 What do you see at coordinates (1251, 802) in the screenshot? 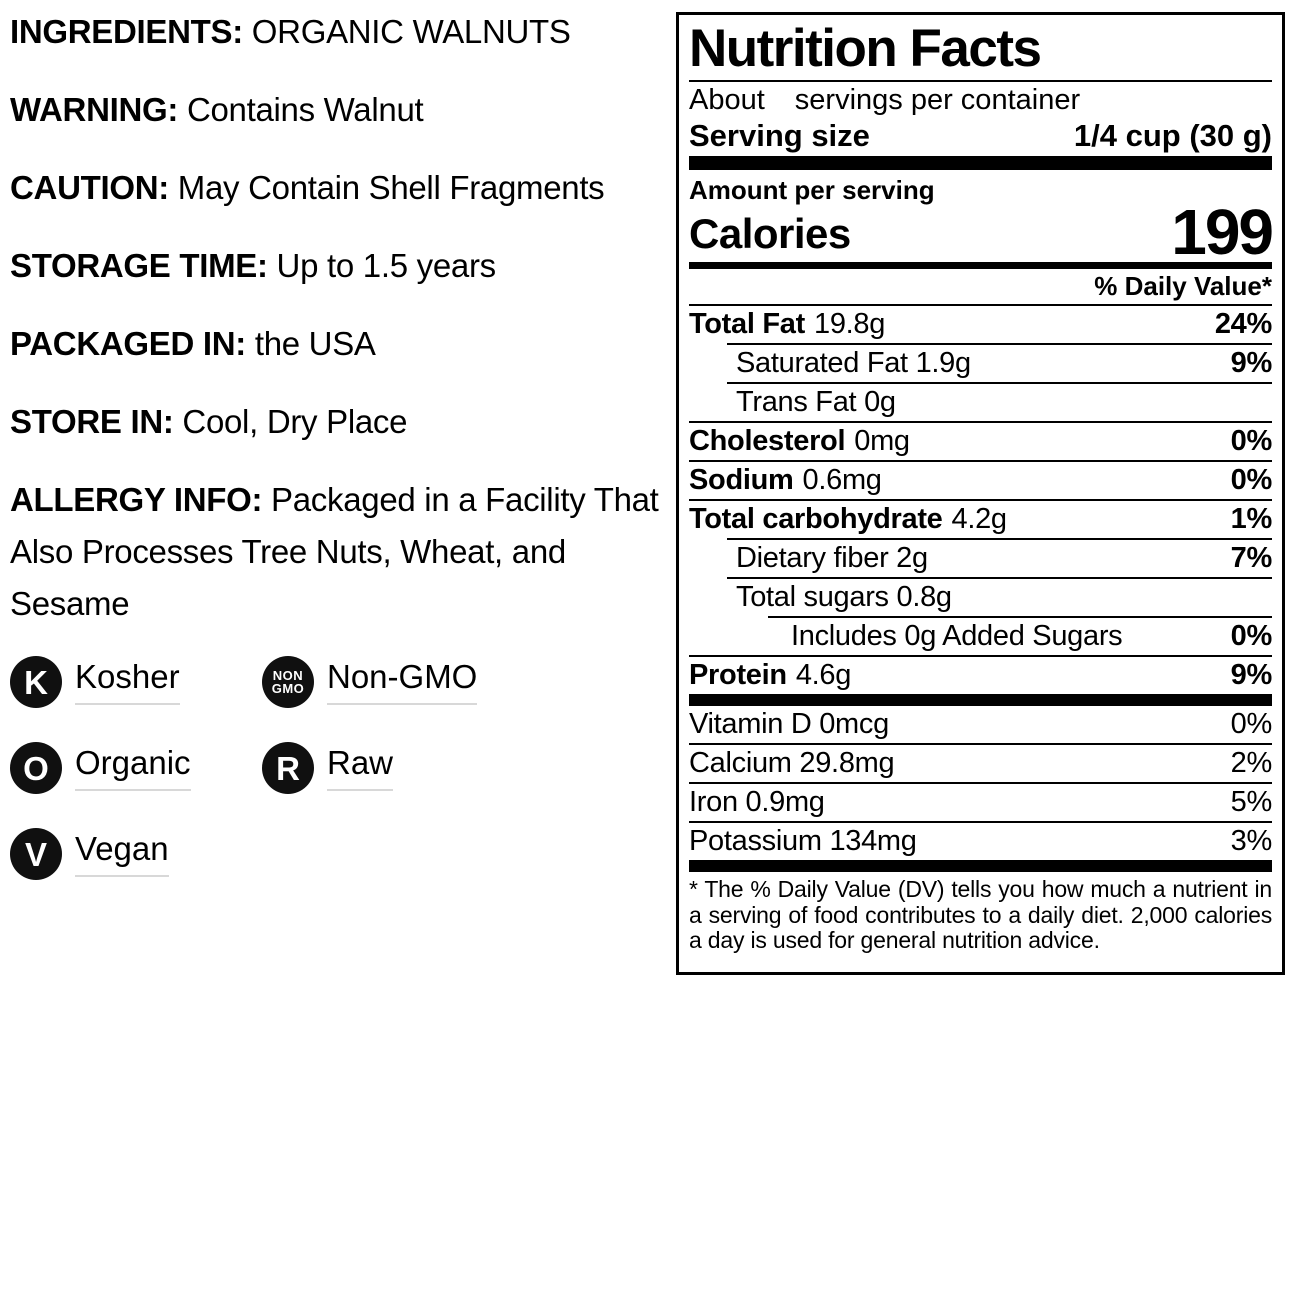
I see `iron-dv: 5%` at bounding box center [1251, 802].